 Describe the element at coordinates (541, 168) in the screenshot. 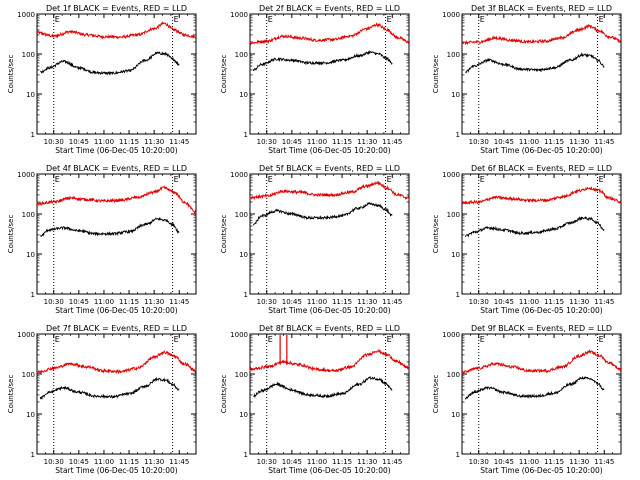

I see `panel-title: Det 6f BLACK = Events, RED = LLD` at that location.